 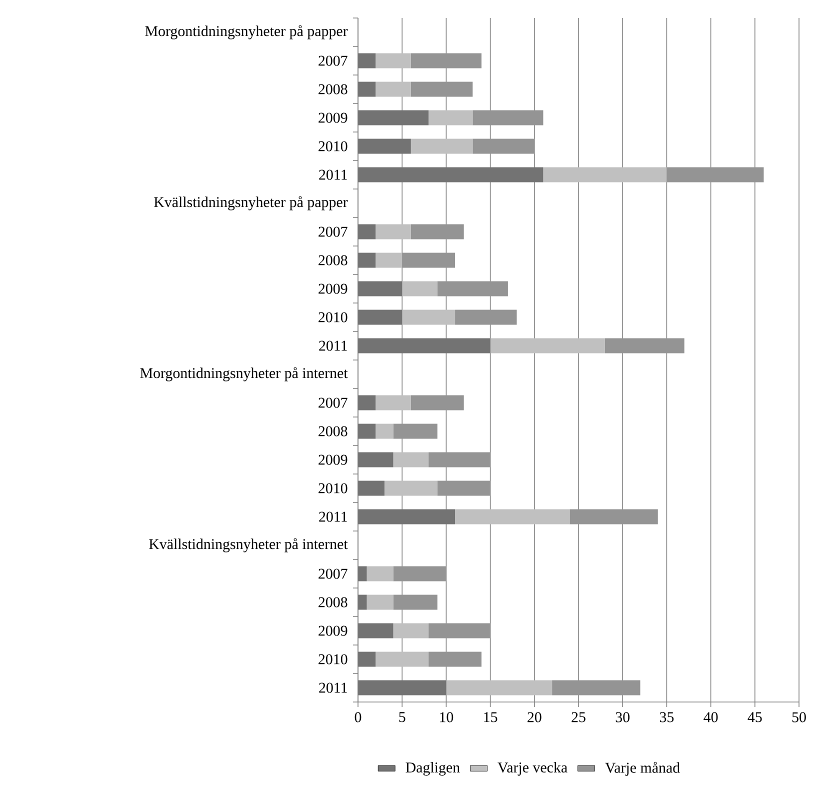 What do you see at coordinates (246, 32) in the screenshot?
I see `y-tick-label: Morgontidningsnyheter på papper` at bounding box center [246, 32].